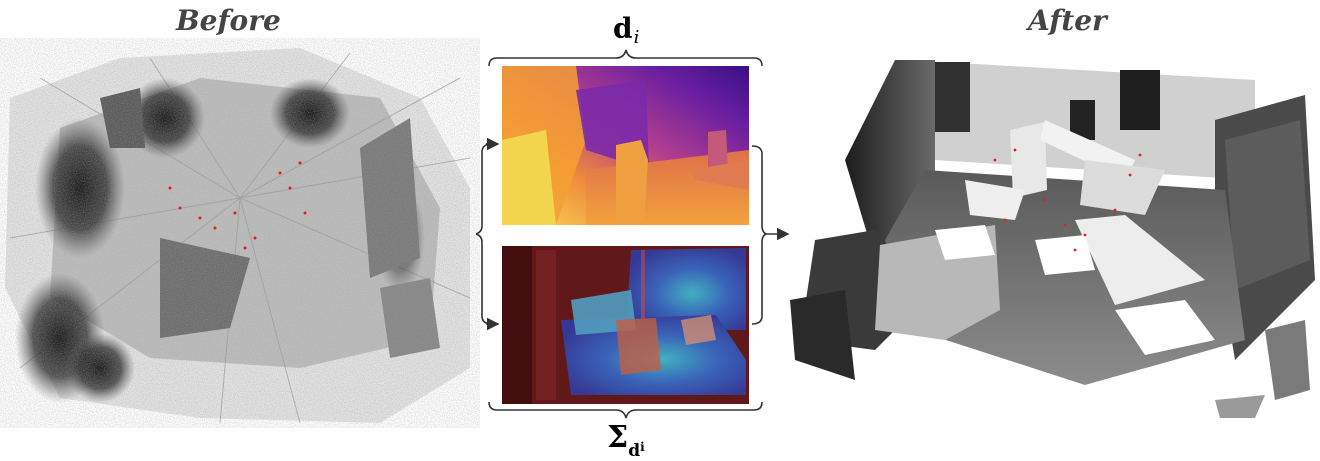  What do you see at coordinates (625, 58) in the screenshot?
I see `top-bracket` at bounding box center [625, 58].